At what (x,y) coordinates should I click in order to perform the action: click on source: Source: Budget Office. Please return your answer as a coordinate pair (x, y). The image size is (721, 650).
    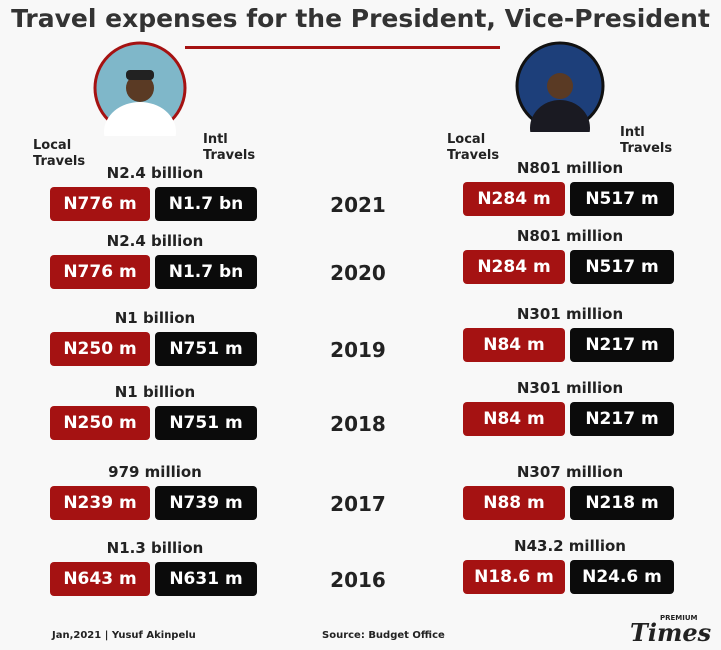
    Looking at the image, I should click on (383, 635).